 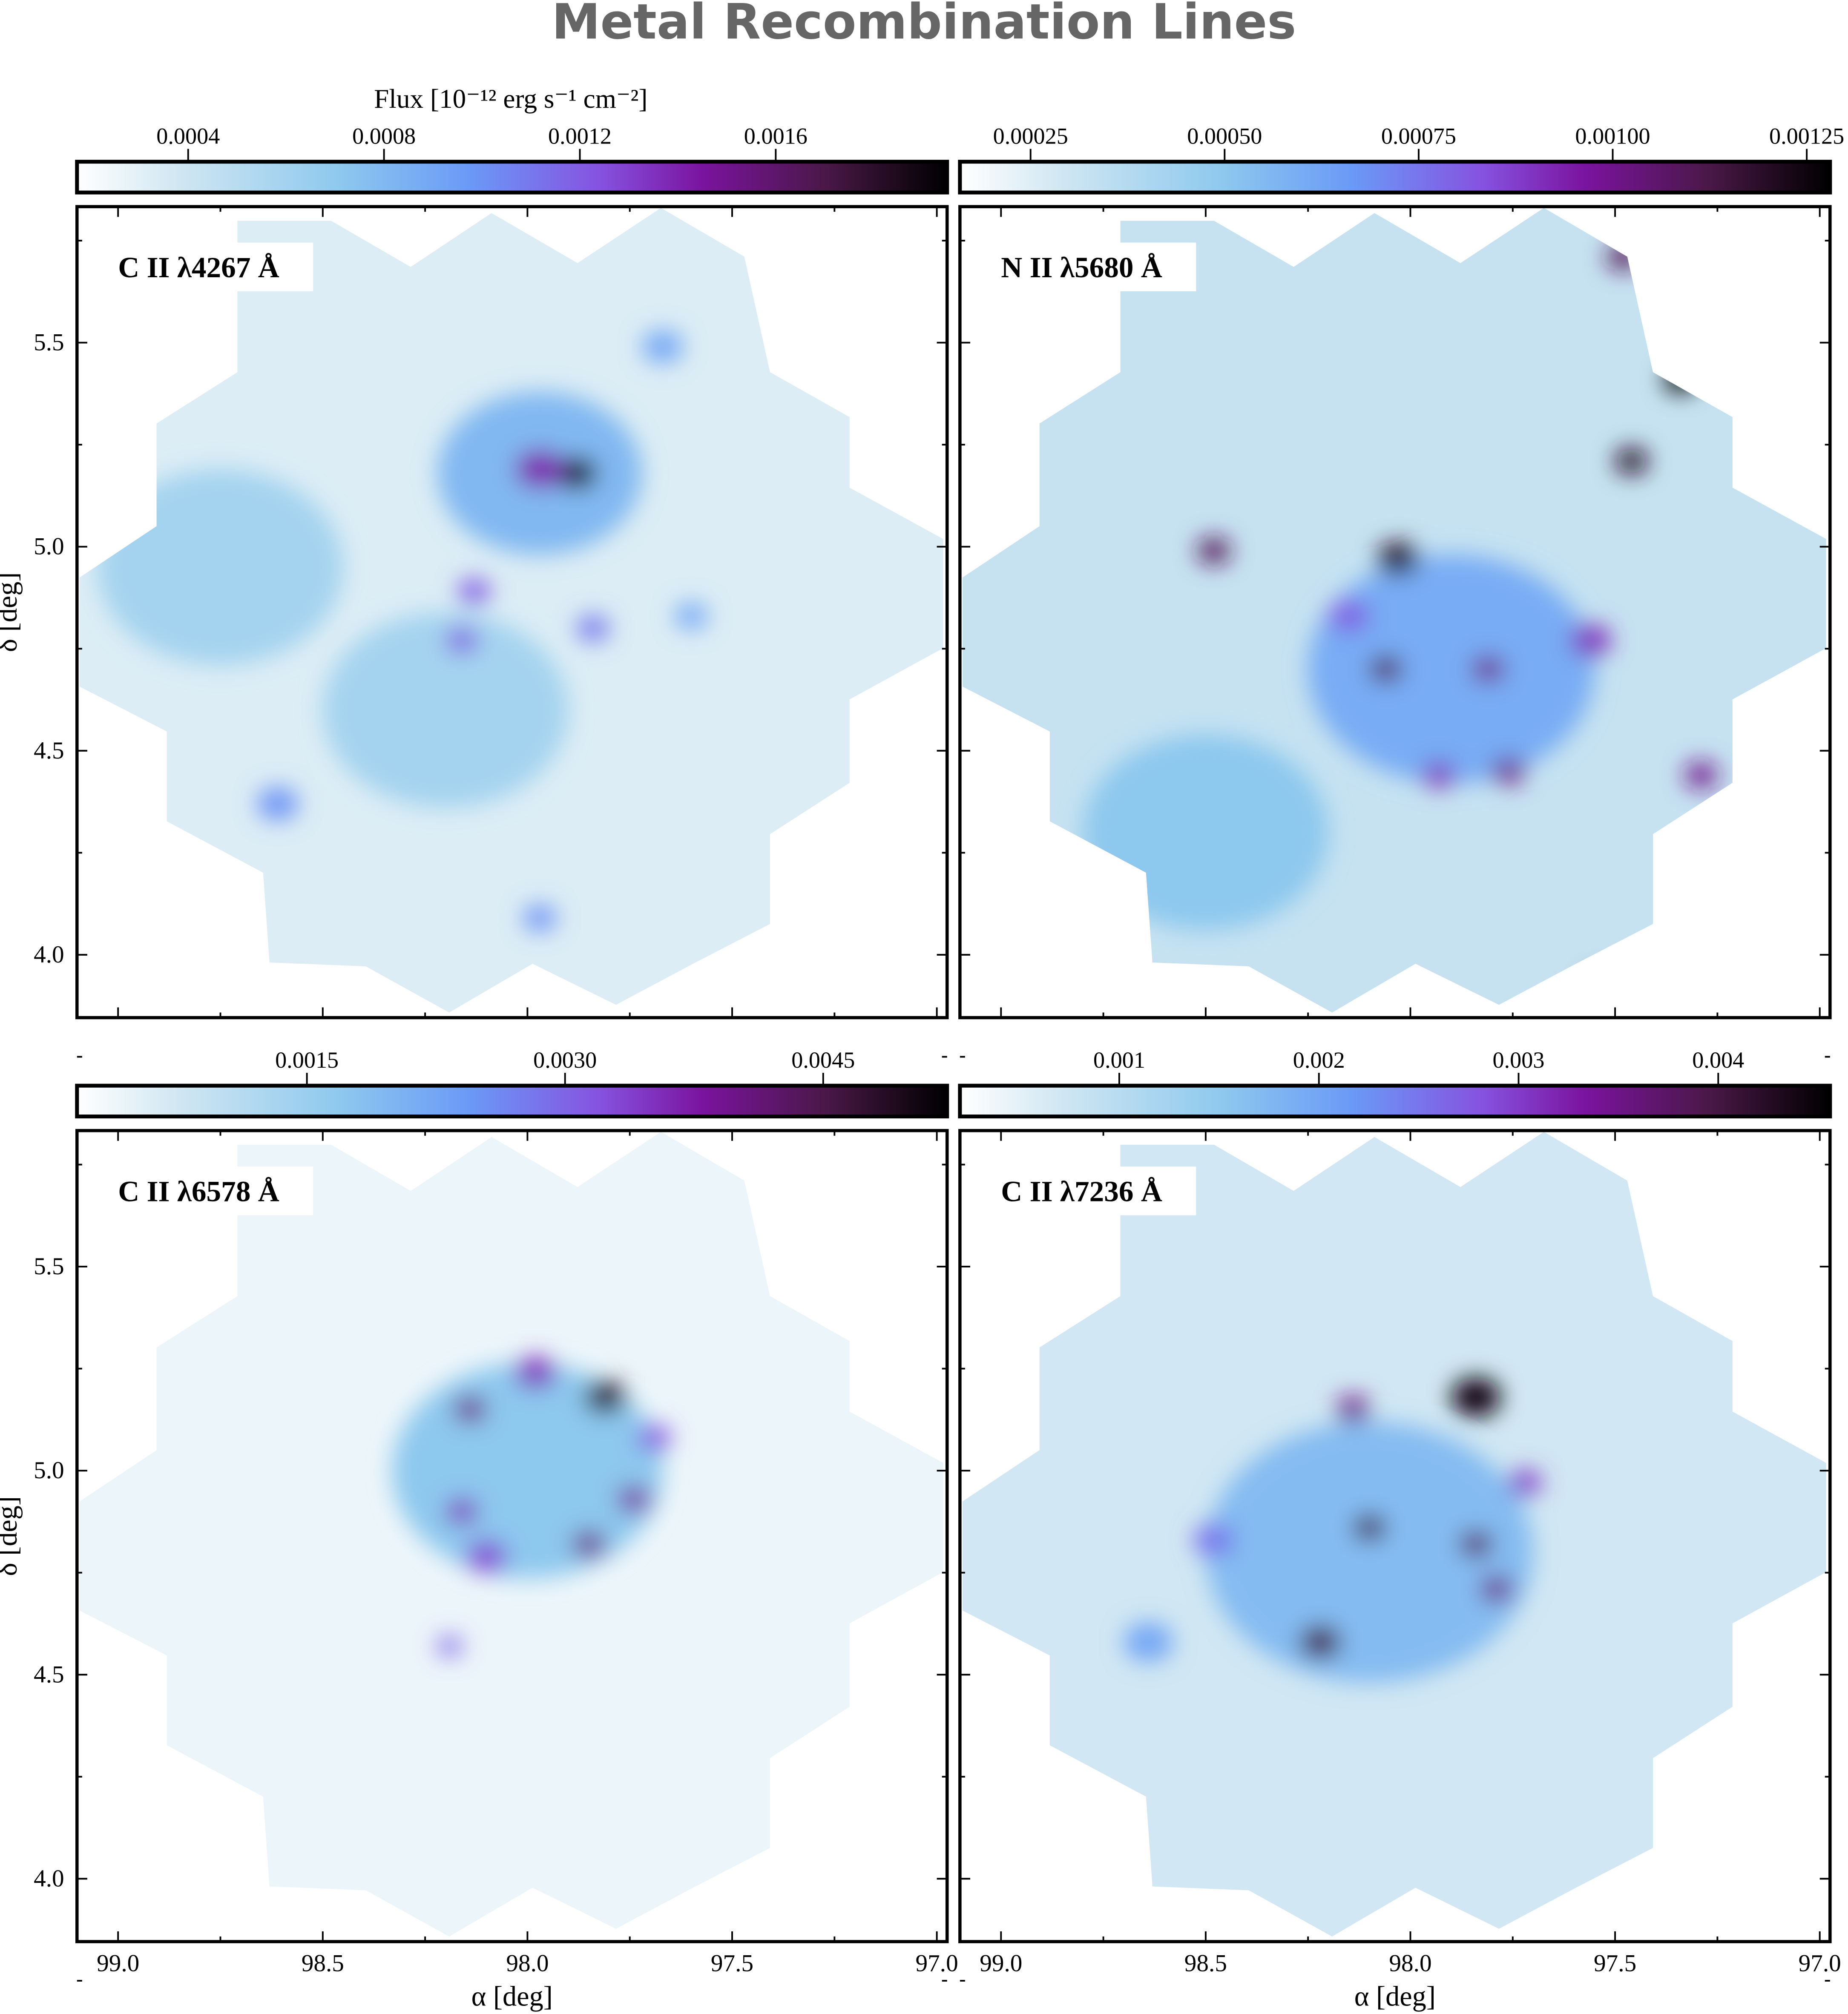 I want to click on x-tick-label: 98.5, so click(x=1205, y=1964).